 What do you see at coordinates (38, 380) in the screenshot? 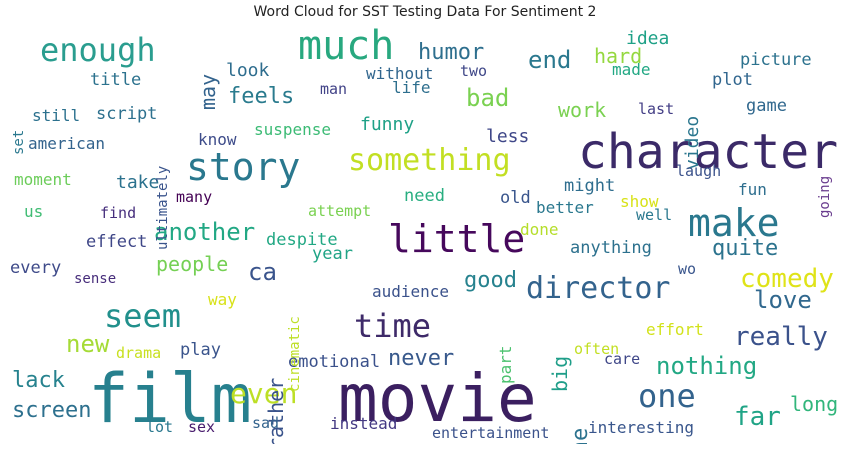
I see `word-lack: lack` at bounding box center [38, 380].